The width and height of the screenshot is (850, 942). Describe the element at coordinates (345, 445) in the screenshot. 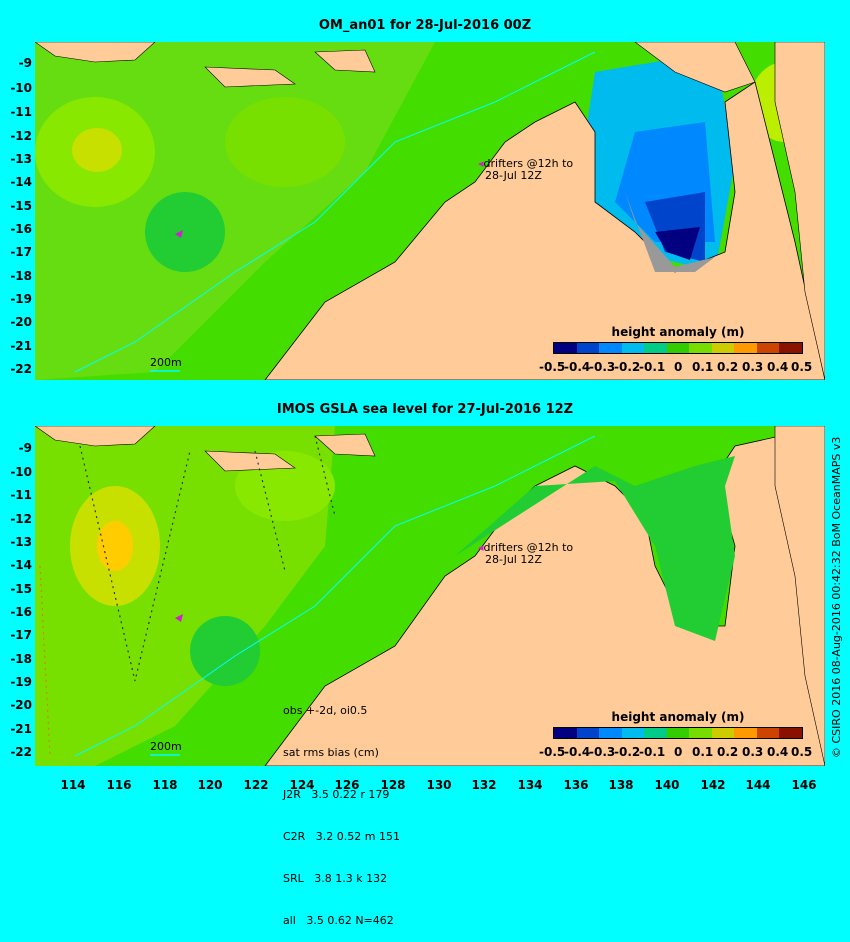

I see `island-tanimbar` at that location.